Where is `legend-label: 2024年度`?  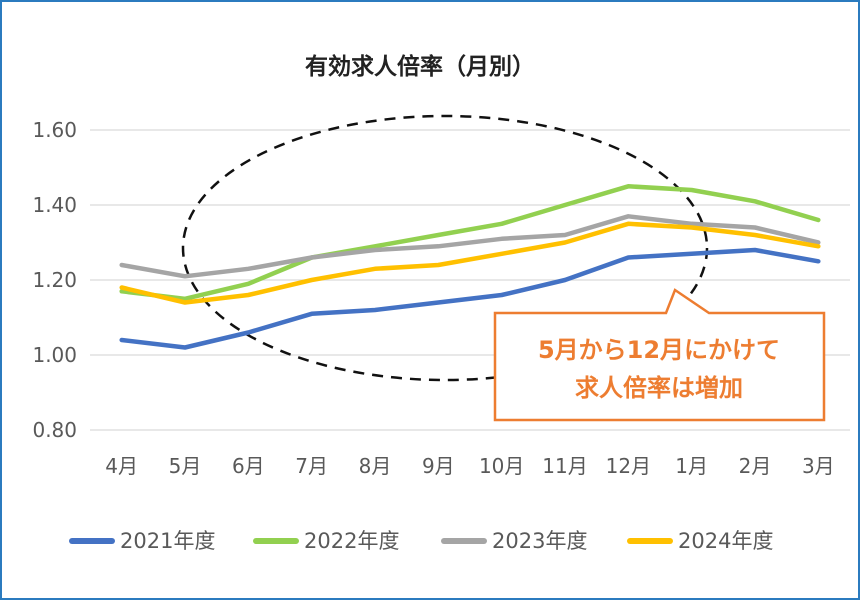
legend-label: 2024年度 is located at coordinates (725, 541).